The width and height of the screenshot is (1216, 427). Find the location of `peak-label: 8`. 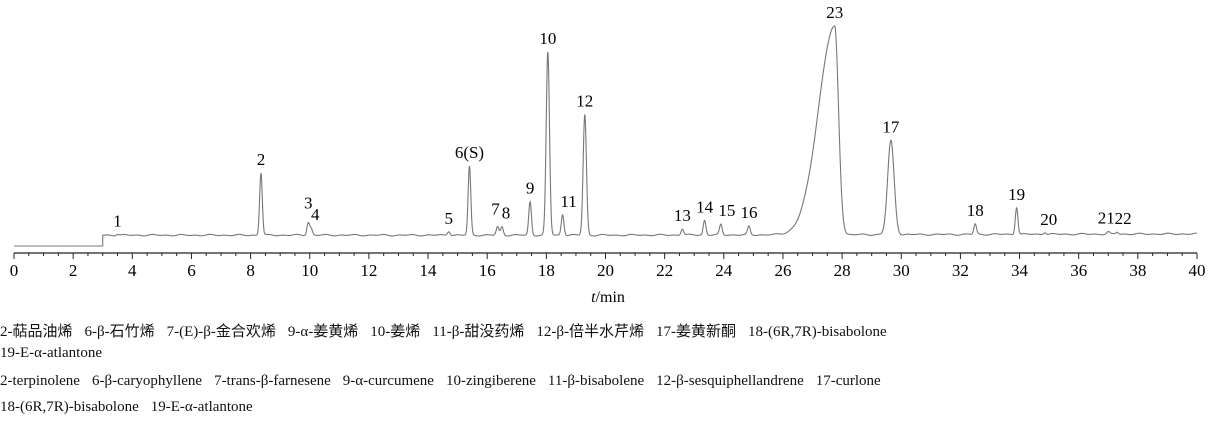

peak-label: 8 is located at coordinates (506, 213).